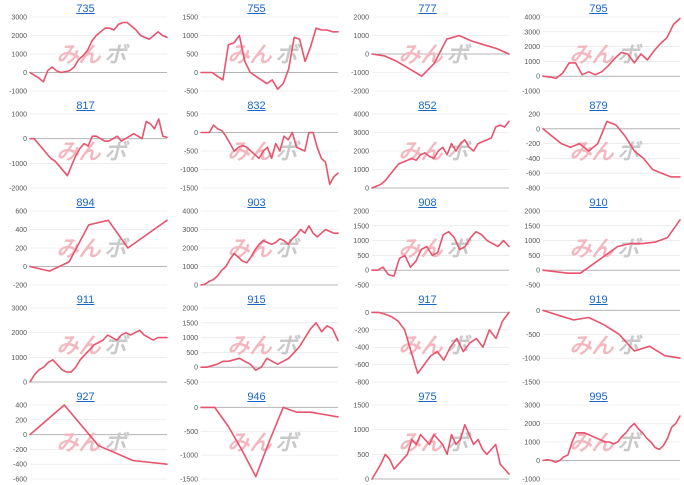 The image size is (684, 485). I want to click on chart-title-link: 919, so click(598, 300).